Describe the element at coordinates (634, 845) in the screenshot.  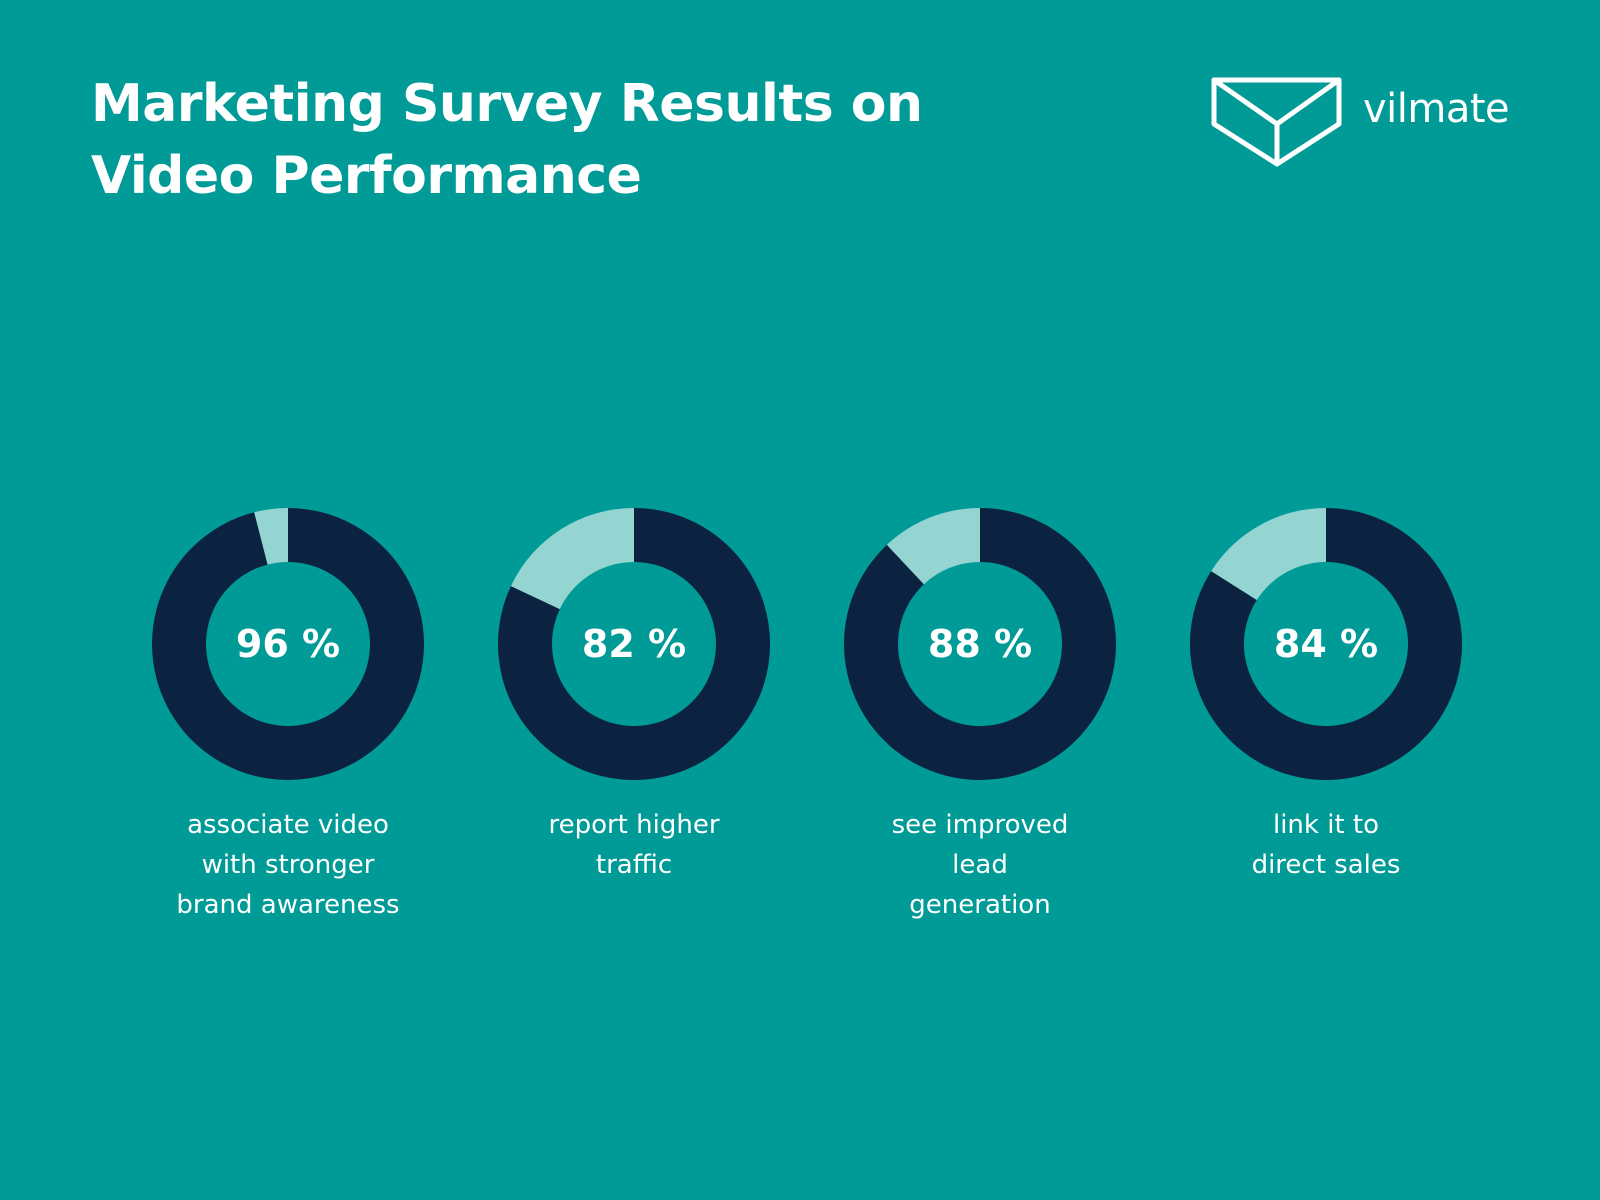
I see `donut-caption: report higher traffic` at that location.